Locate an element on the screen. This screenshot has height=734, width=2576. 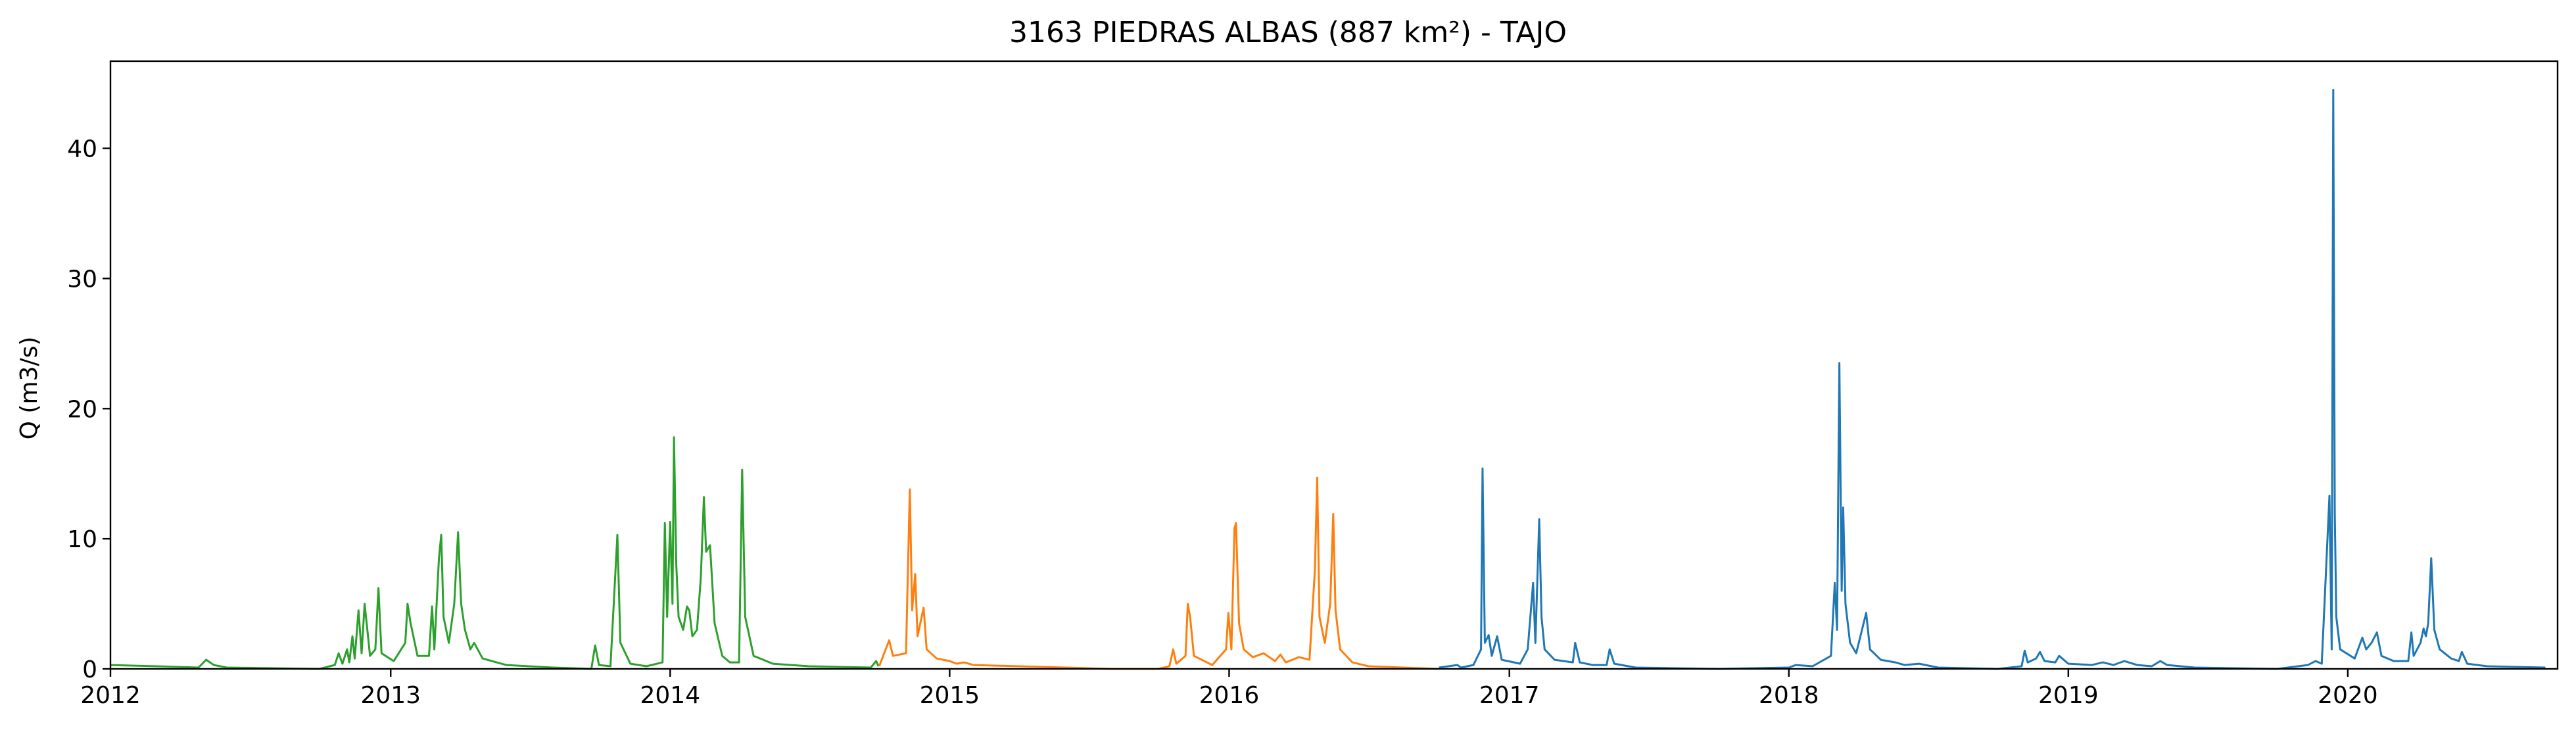
x-tick-label: 2016 is located at coordinates (1230, 695).